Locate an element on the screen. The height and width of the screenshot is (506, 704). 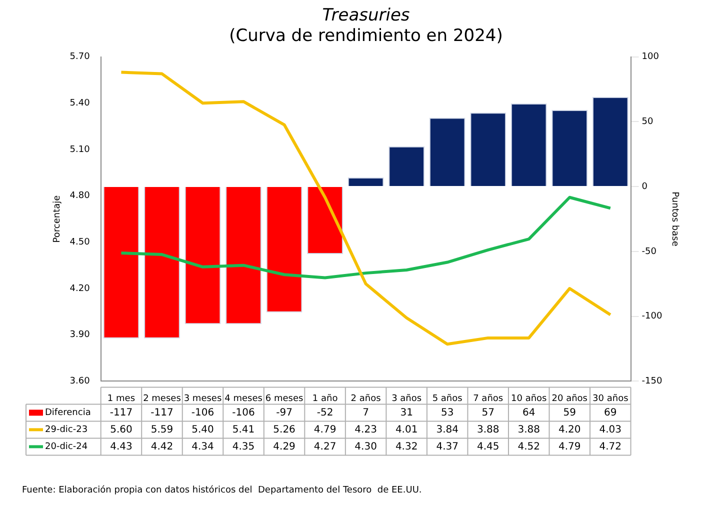
y-tick-label: 3.90 is located at coordinates (80, 335).